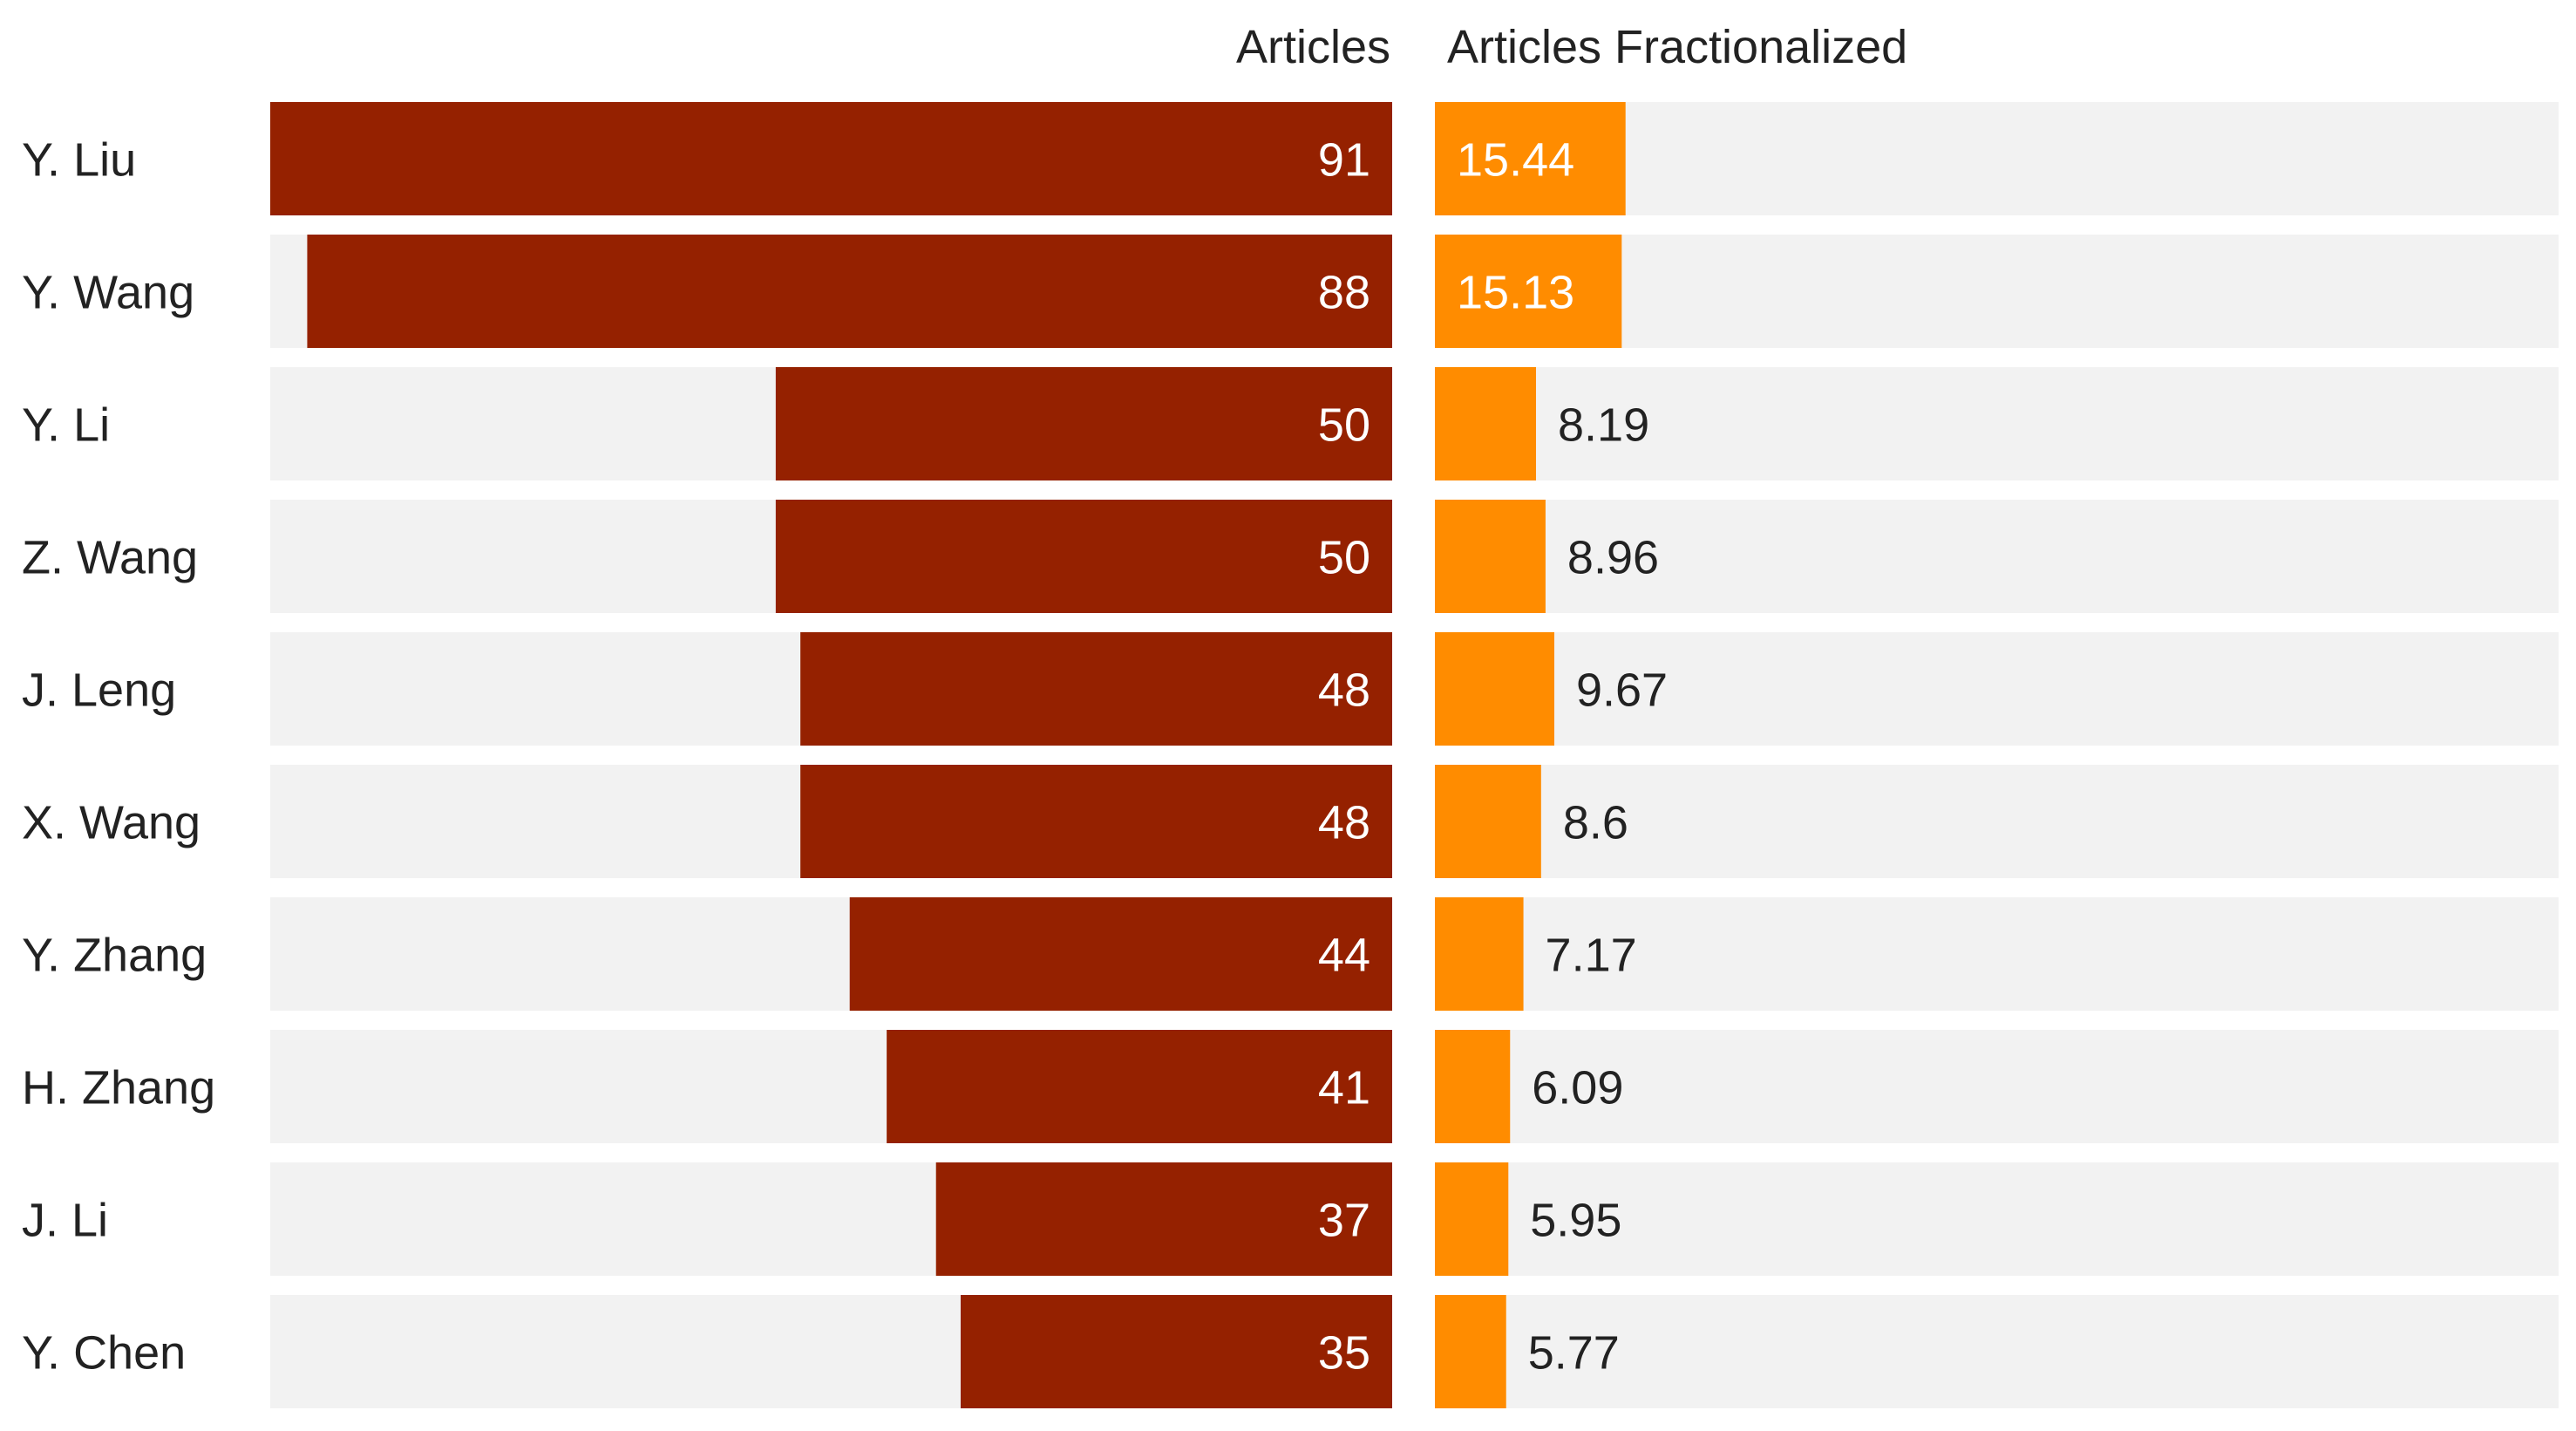  What do you see at coordinates (1344, 1352) in the screenshot?
I see `articles-value-label: 35` at bounding box center [1344, 1352].